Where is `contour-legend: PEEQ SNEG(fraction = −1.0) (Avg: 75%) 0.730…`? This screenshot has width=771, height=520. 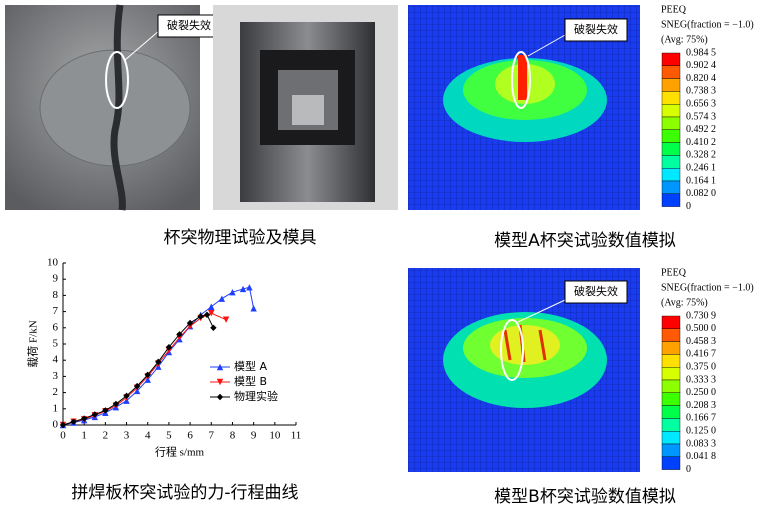
contour-legend: PEEQ SNEG(fraction = −1.0) (Avg: 75%) 0.730… is located at coordinates (707, 371).